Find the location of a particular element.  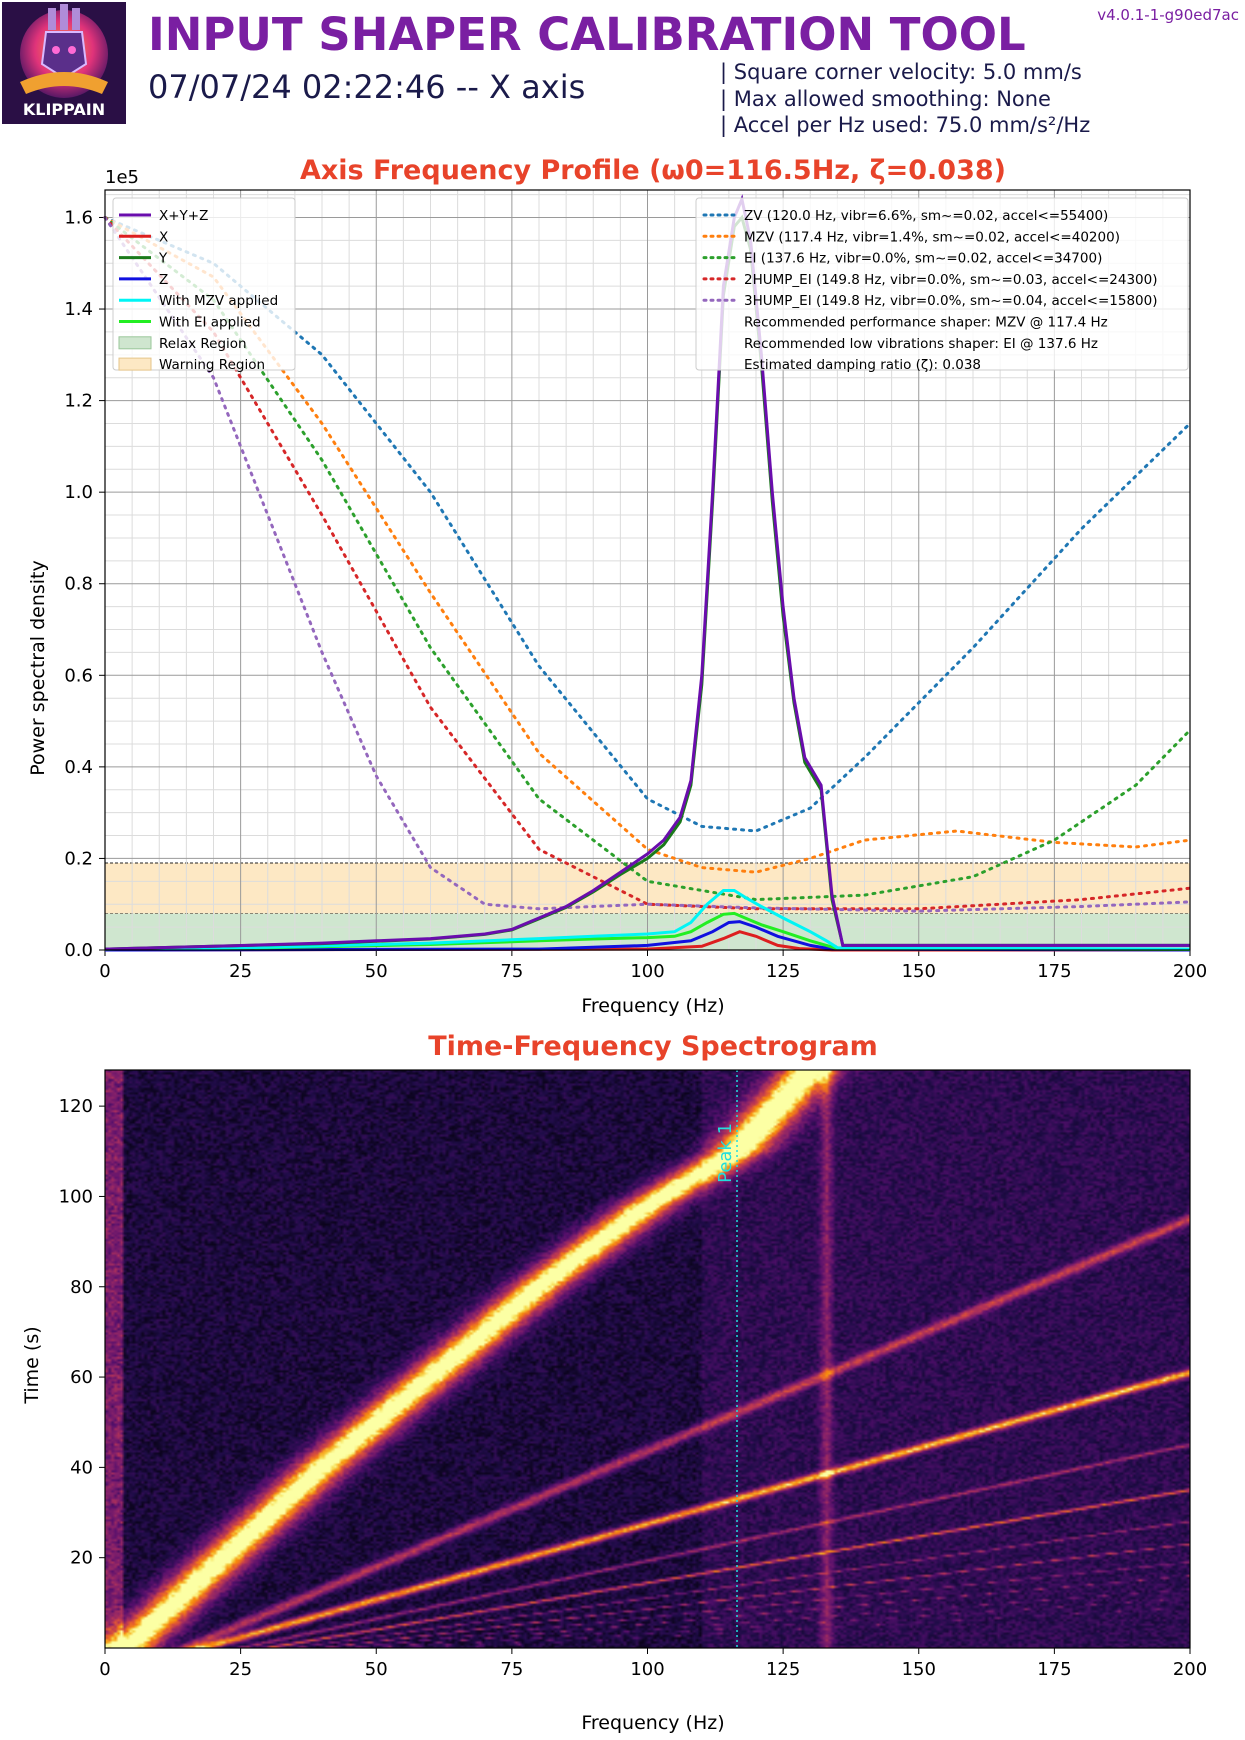

legend-label: With MZV applied is located at coordinates (218, 301).